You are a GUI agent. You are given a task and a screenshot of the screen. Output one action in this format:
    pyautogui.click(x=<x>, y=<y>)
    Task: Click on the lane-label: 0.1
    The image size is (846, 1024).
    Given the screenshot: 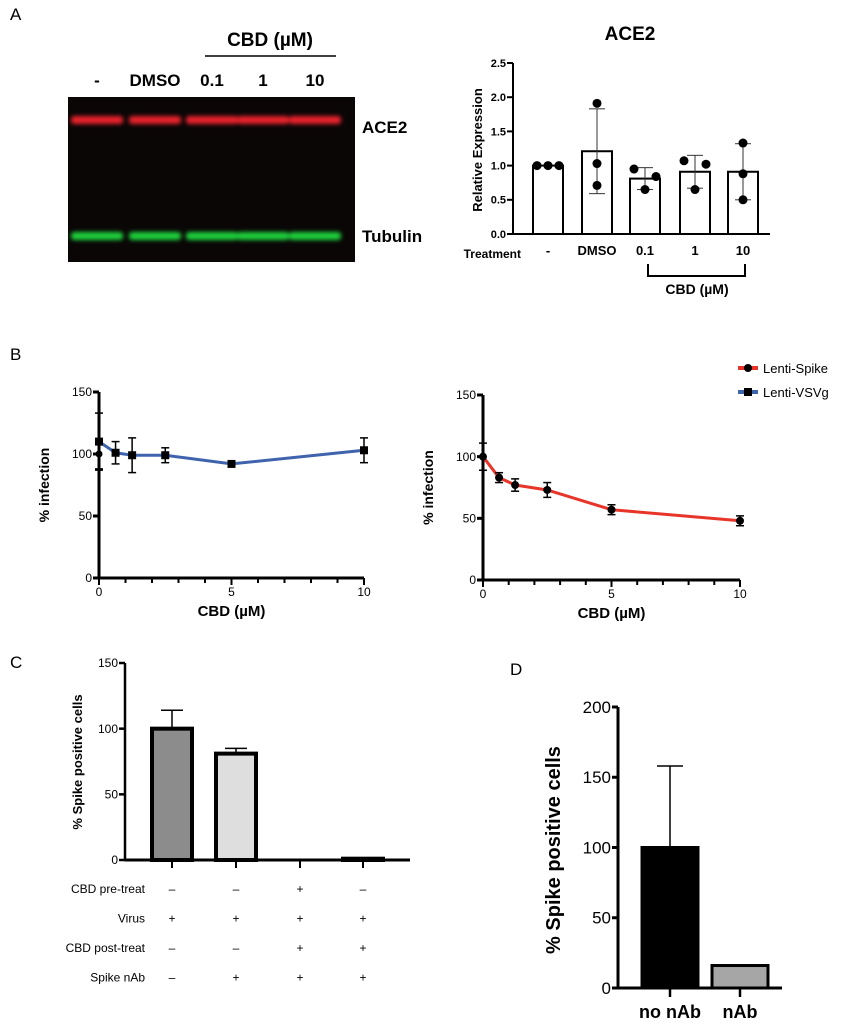 What is the action you would take?
    pyautogui.click(x=212, y=80)
    